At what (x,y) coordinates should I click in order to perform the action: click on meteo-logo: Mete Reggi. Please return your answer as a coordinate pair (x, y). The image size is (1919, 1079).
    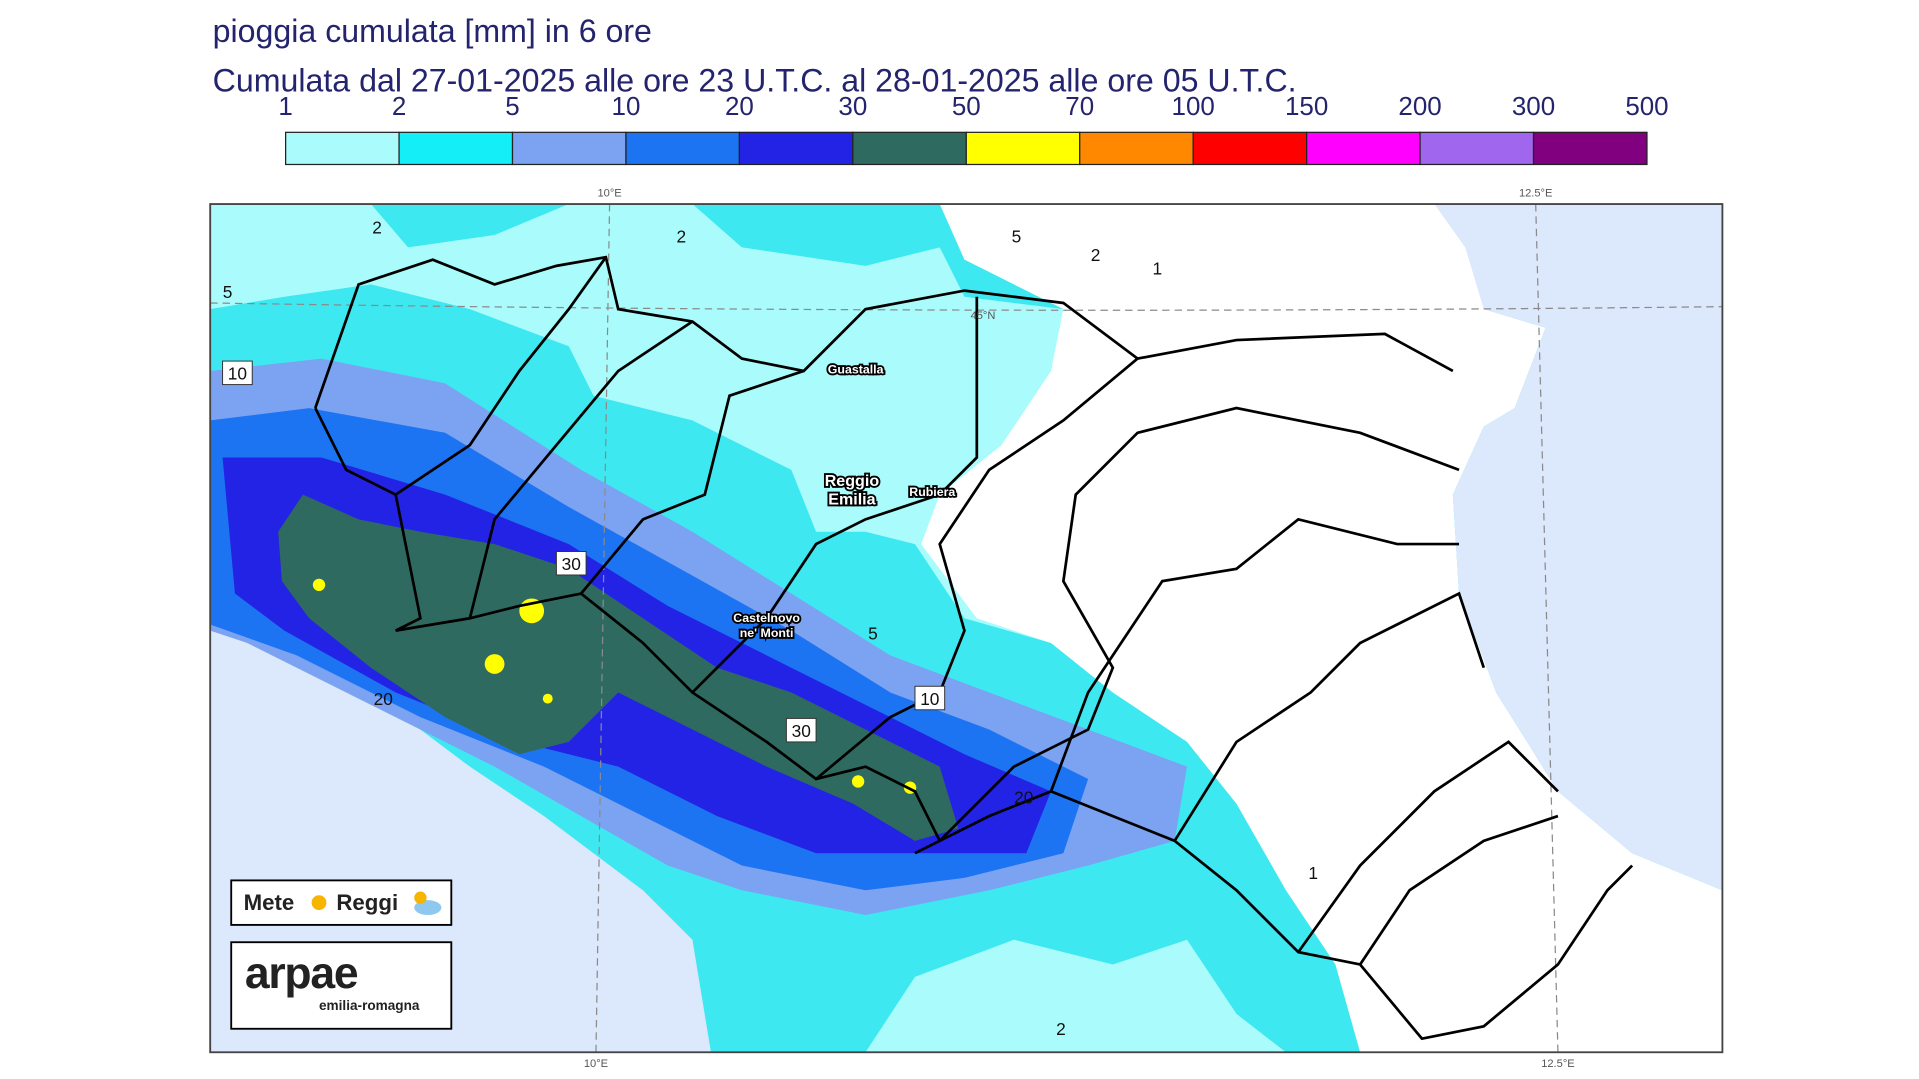
    Looking at the image, I should click on (341, 902).